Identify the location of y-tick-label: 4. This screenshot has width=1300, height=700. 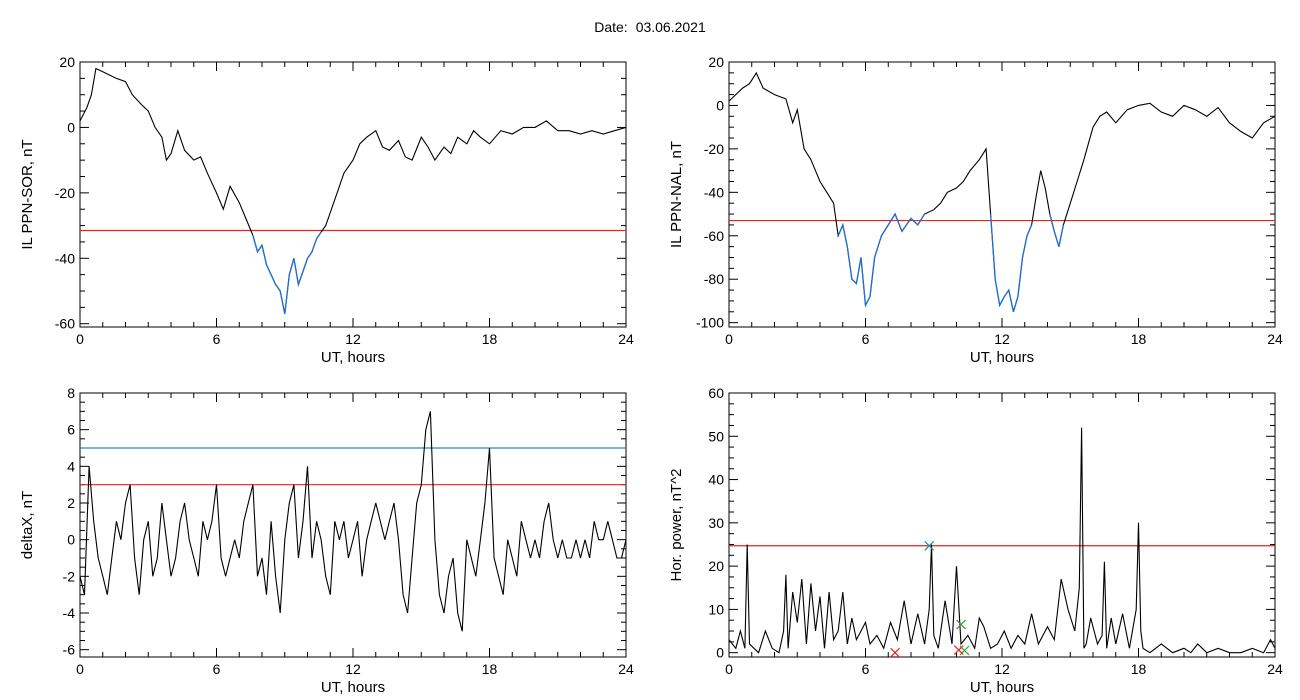
(71, 466).